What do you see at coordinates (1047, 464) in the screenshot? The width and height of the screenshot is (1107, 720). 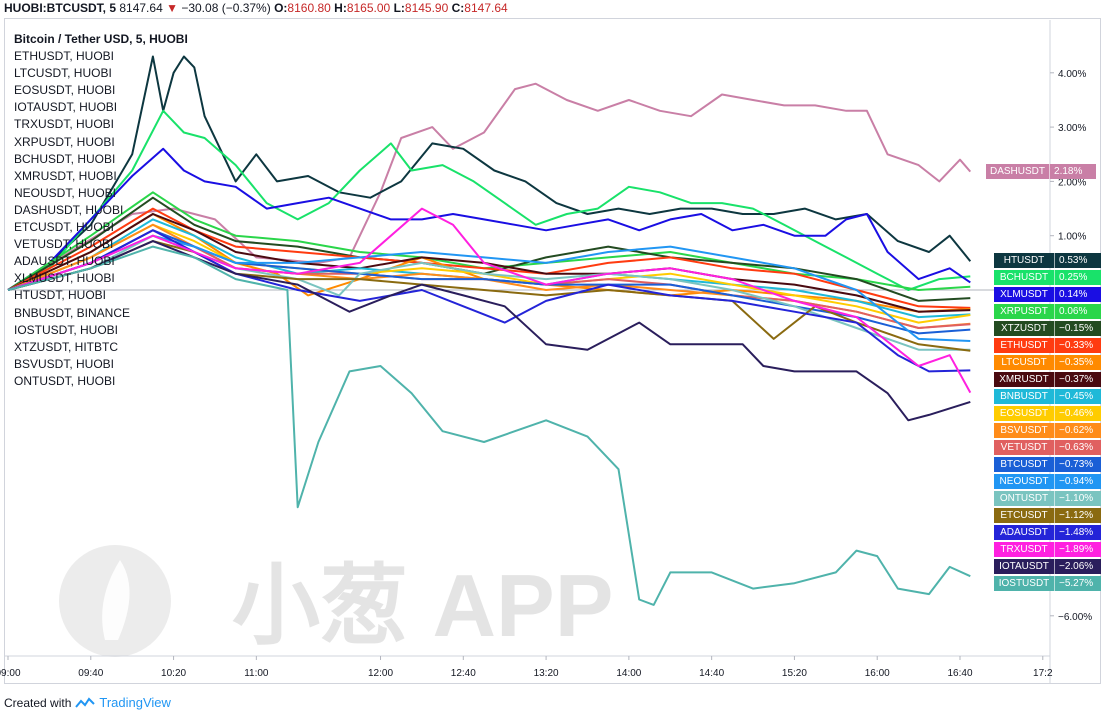 I see `series-tag-btcusdt: BTCUSDT −0.73%` at bounding box center [1047, 464].